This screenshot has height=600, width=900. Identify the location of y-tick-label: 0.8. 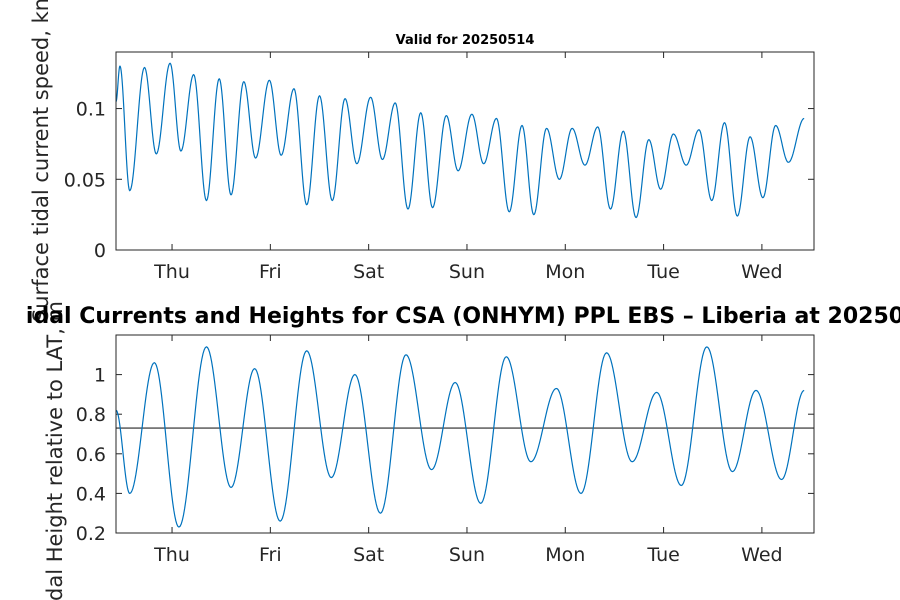
(91, 415).